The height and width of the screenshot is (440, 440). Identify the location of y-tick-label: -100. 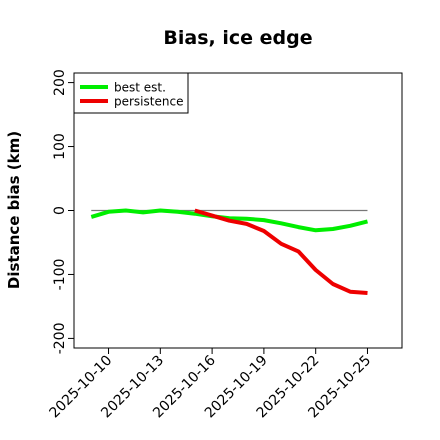
(60, 275).